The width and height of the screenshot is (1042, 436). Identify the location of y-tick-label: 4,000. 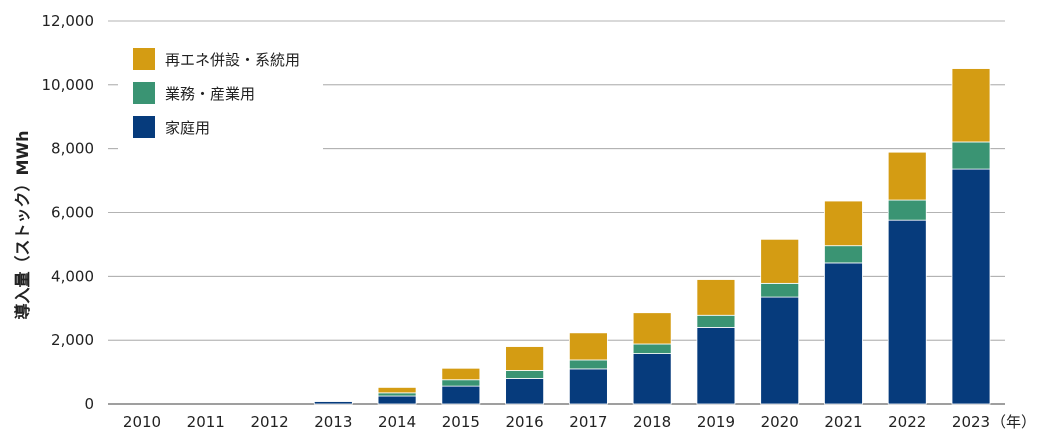
(72, 276).